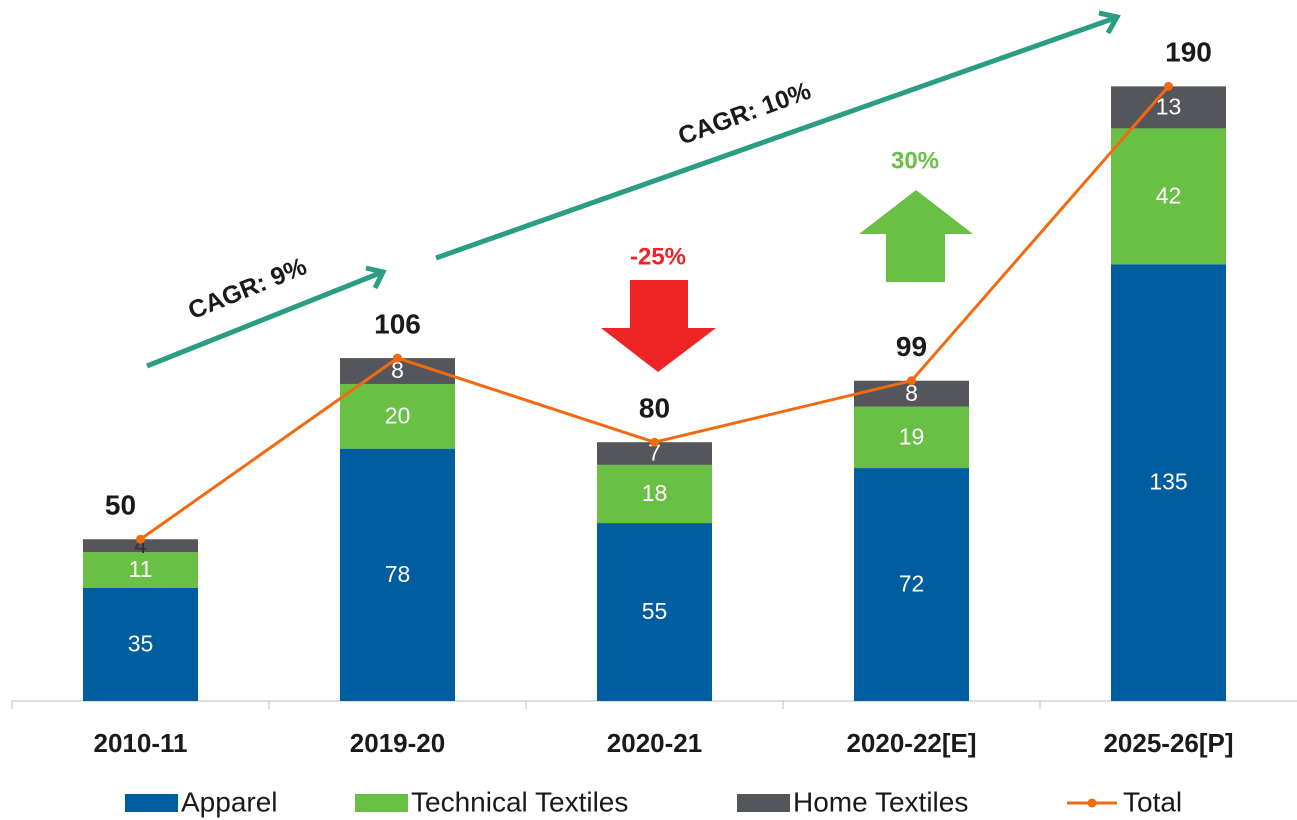 The height and width of the screenshot is (820, 1297). I want to click on segment-label: 72, so click(912, 584).